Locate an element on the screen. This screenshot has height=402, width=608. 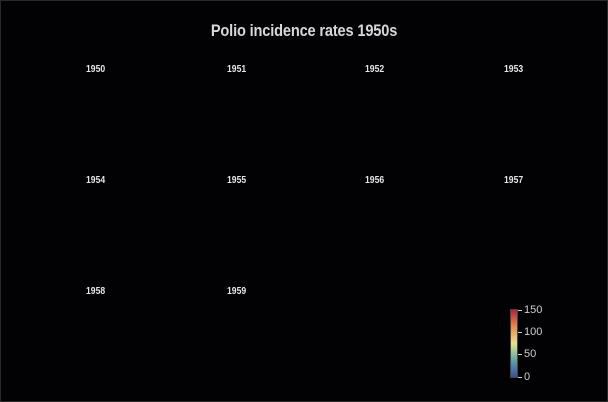
facet-1951: 1951 is located at coordinates (287, 109).